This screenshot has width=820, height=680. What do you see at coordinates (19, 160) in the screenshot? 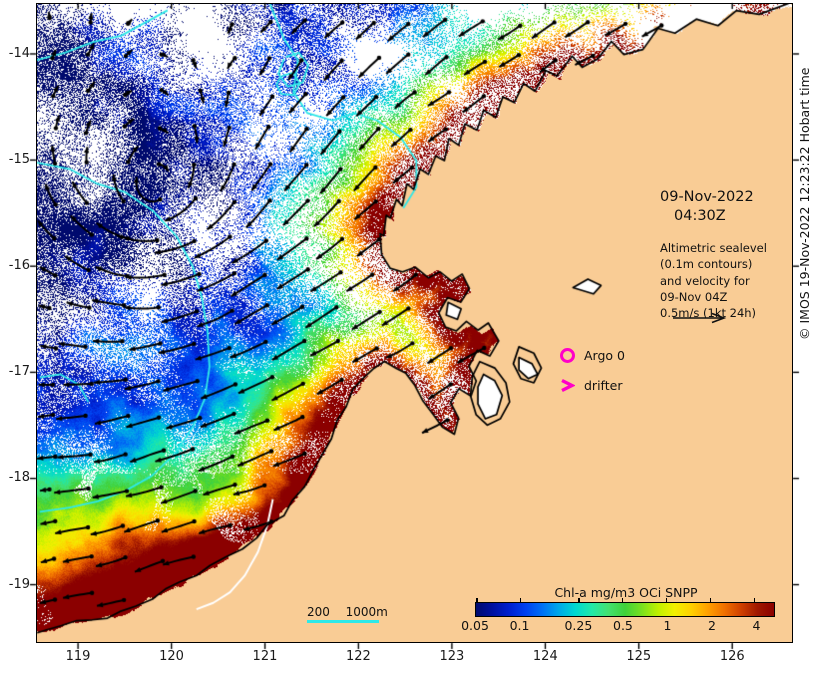
I see `y-tick-label: -15` at bounding box center [19, 160].